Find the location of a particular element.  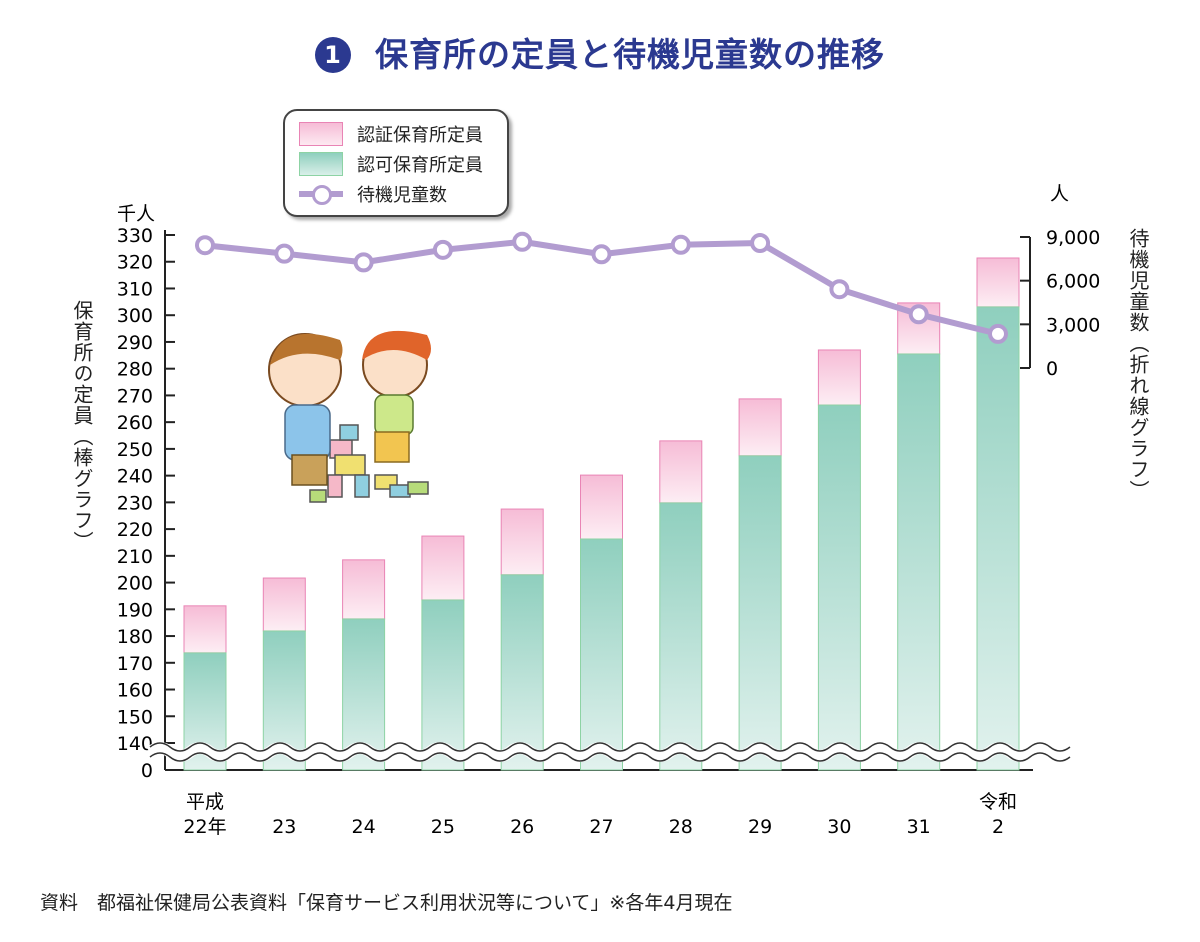

children-illustration is located at coordinates (349, 416).